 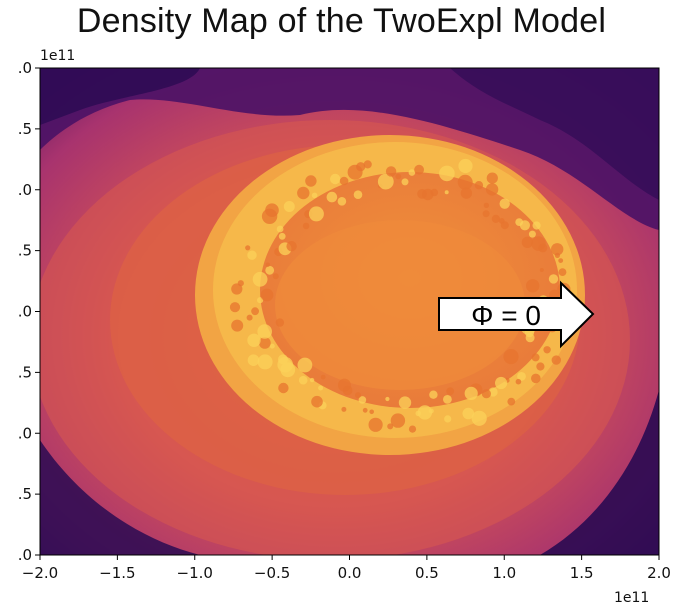 I want to click on y-offset-label: 1e11, so click(x=57, y=56).